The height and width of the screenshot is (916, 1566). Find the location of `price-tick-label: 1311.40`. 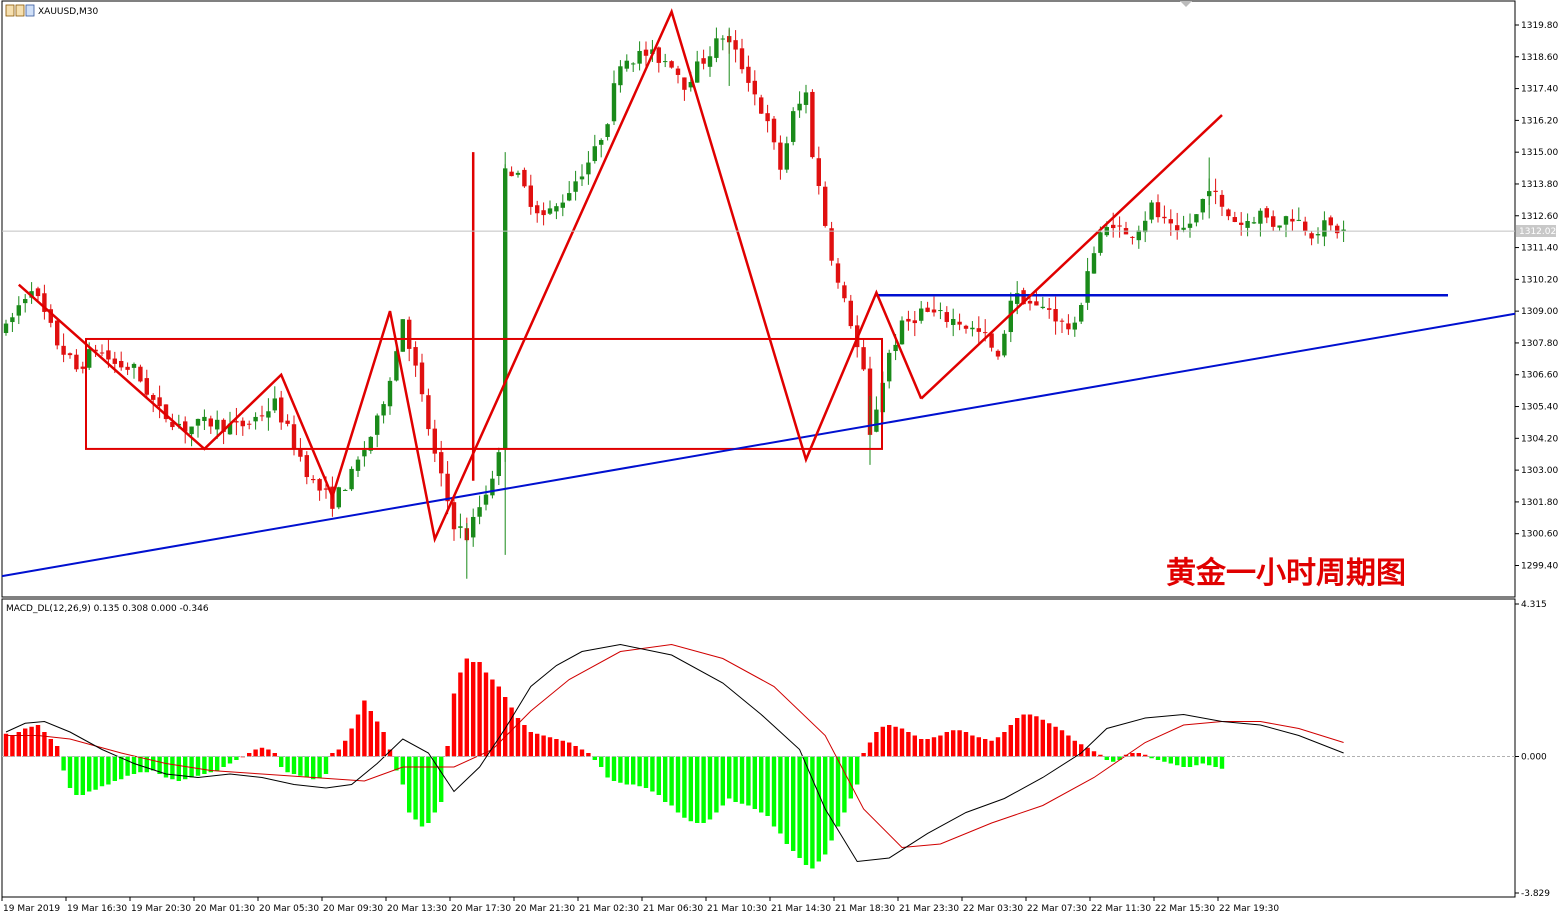

price-tick-label: 1311.40 is located at coordinates (1539, 249).